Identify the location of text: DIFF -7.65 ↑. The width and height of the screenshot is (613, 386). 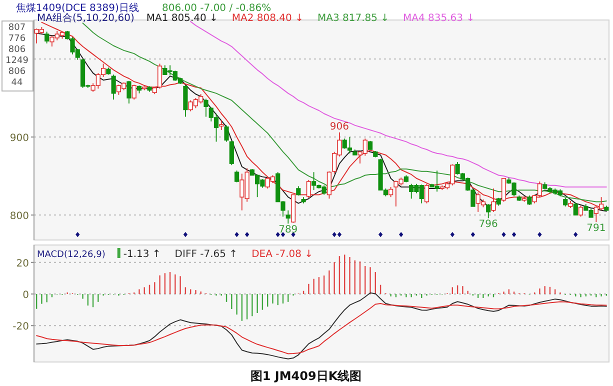
(206, 254).